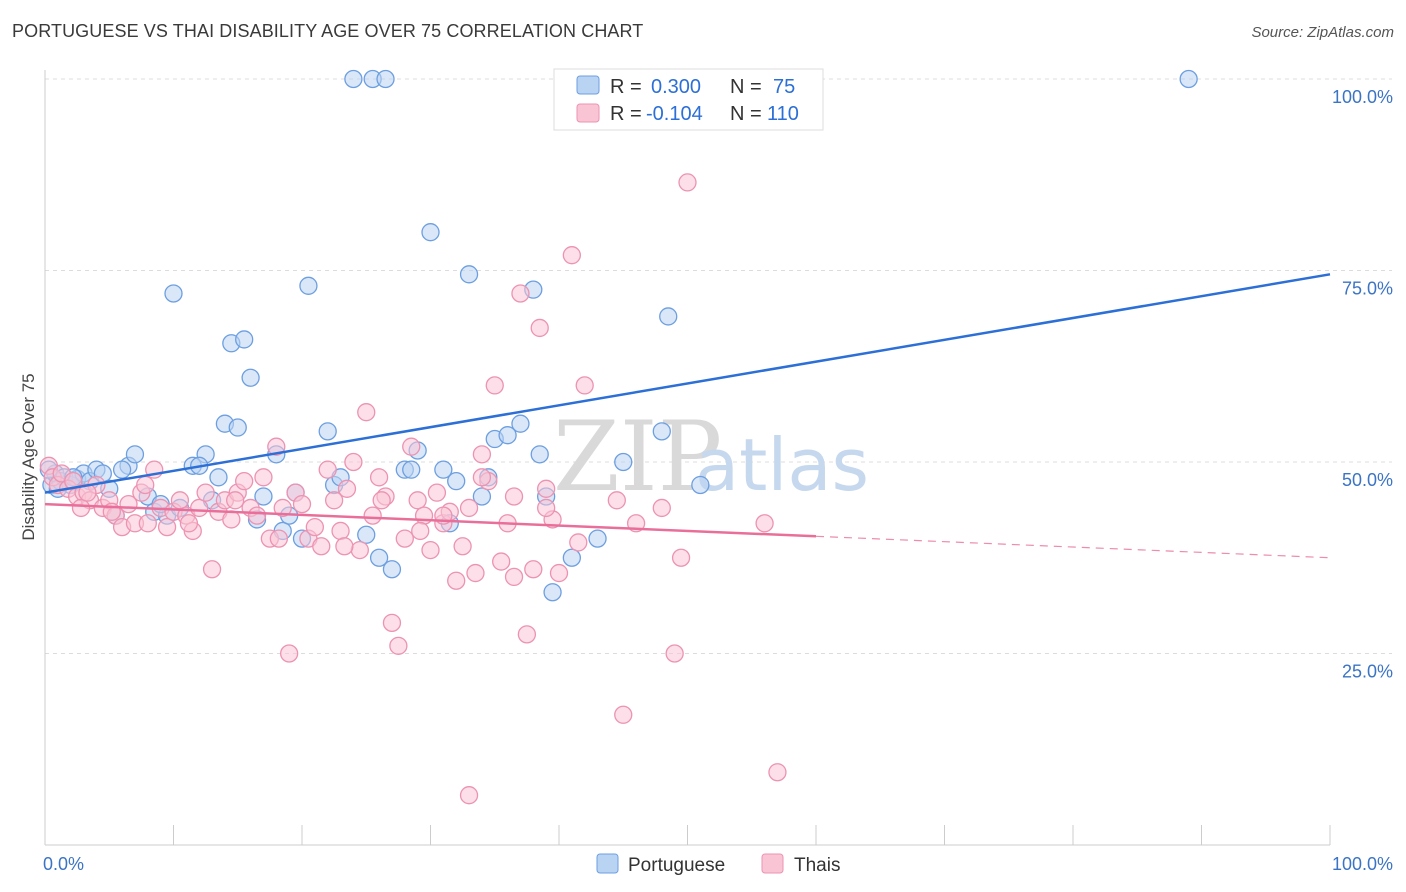  I want to click on x-tick-label-max: 100.0%, so click(1362, 864).